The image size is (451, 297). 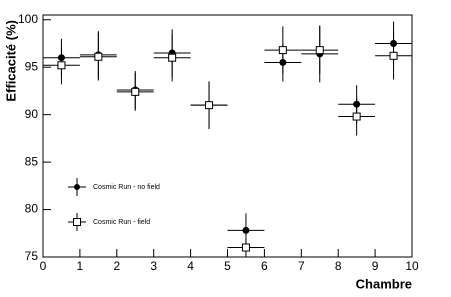 What do you see at coordinates (32, 66) in the screenshot?
I see `y-tick-label: 95` at bounding box center [32, 66].